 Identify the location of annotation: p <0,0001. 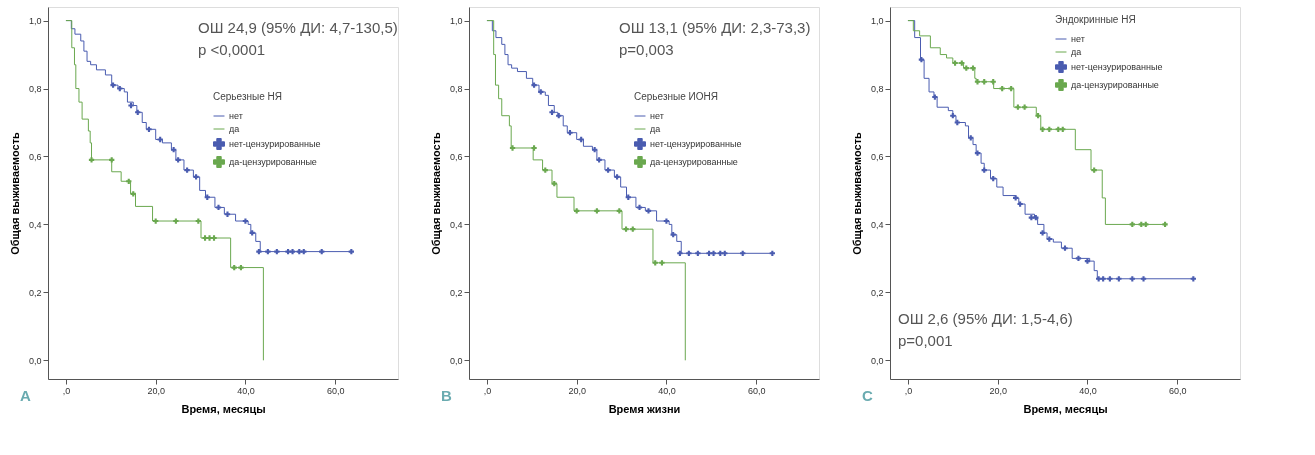
(232, 49).